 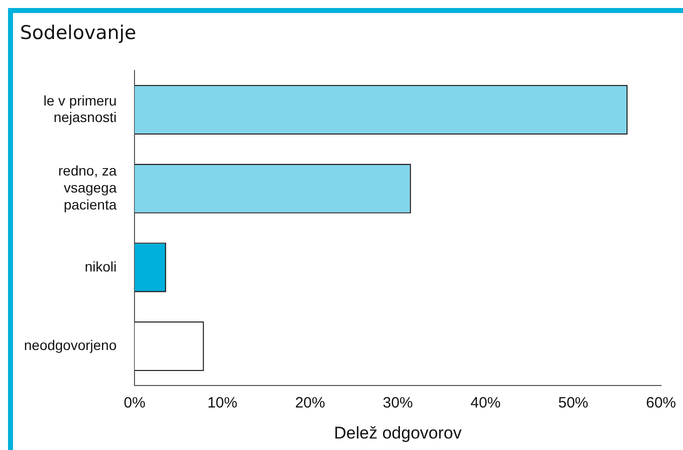 What do you see at coordinates (397, 403) in the screenshot?
I see `x-tick-label: 30%` at bounding box center [397, 403].